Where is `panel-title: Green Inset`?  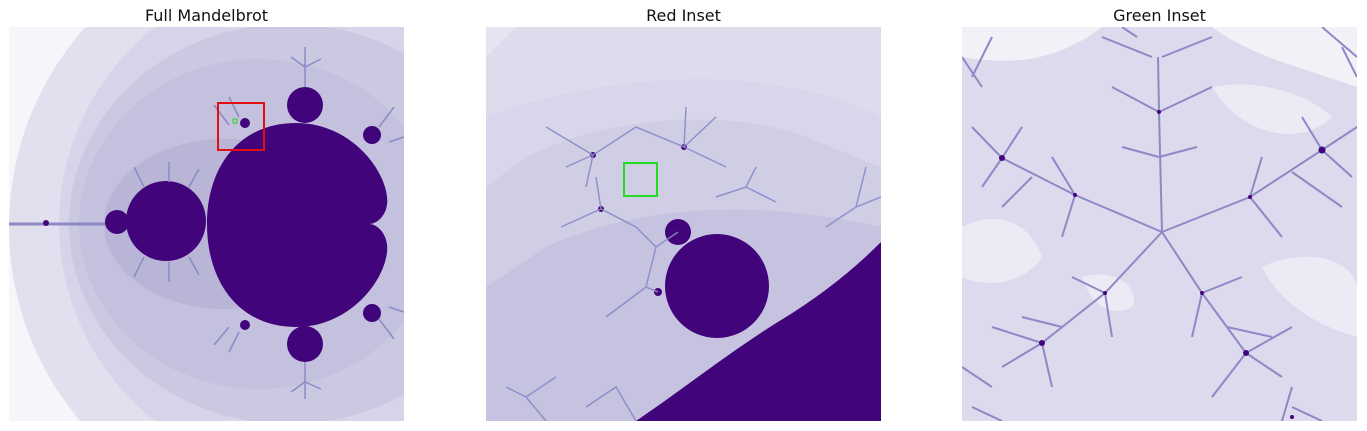
panel-title: Green Inset is located at coordinates (1159, 15).